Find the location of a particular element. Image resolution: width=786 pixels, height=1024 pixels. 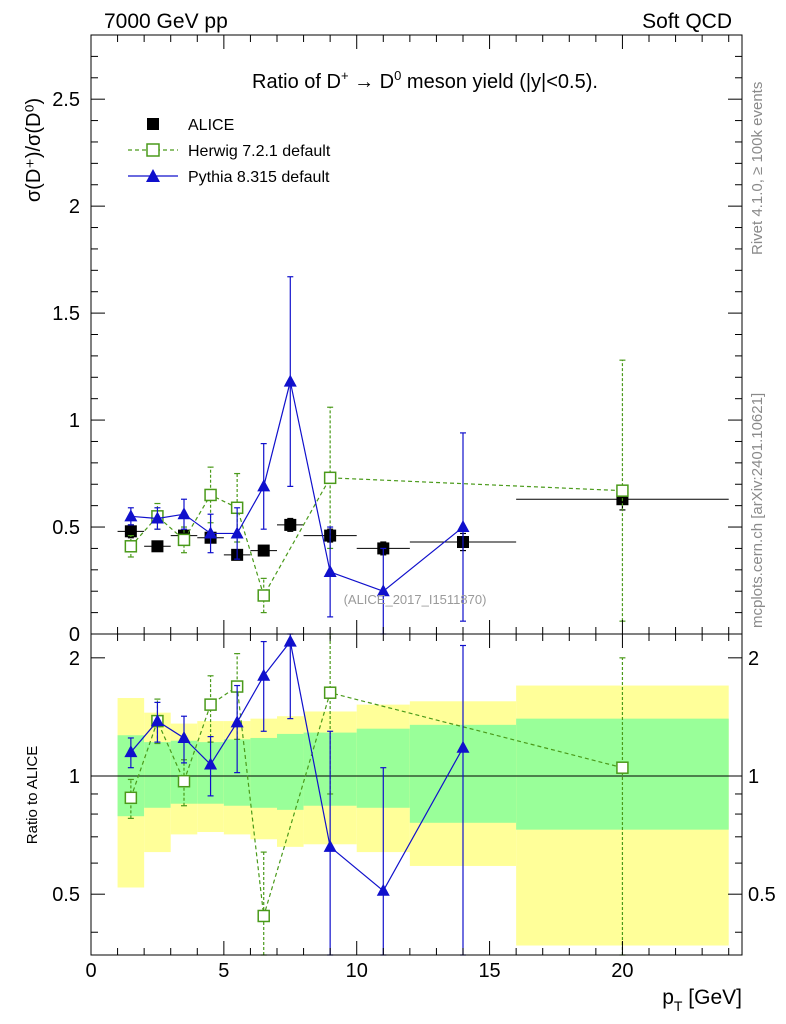

x-tick-label: 0 is located at coordinates (90, 971).